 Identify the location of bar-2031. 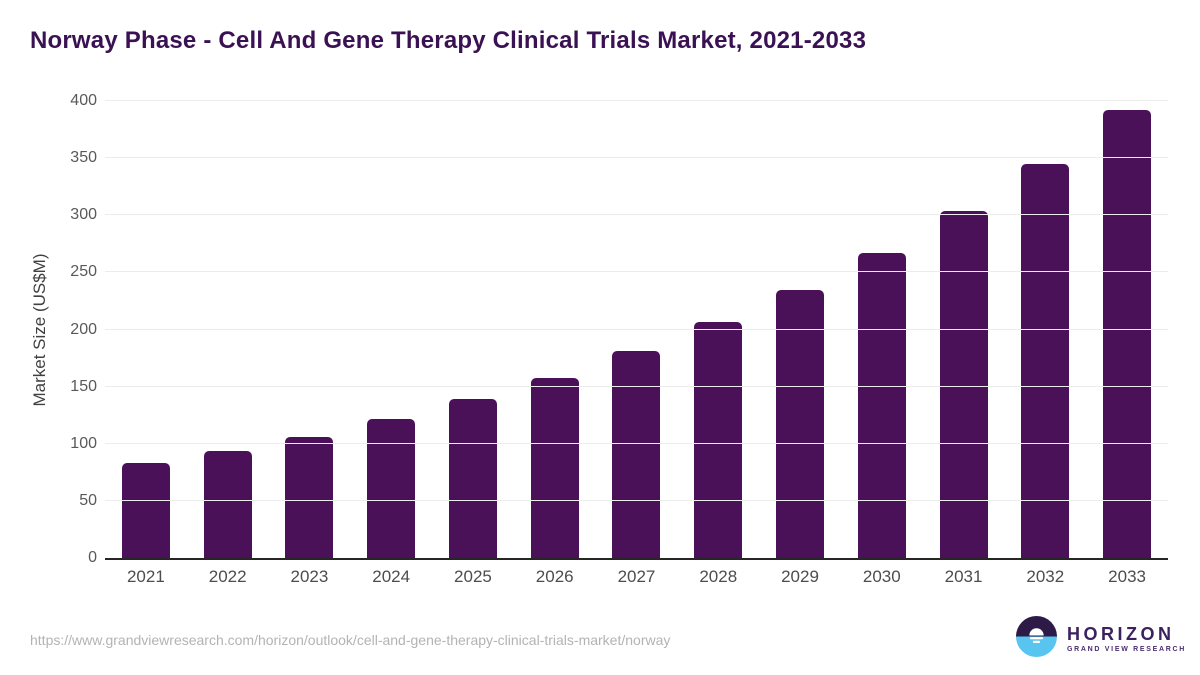
(963, 384).